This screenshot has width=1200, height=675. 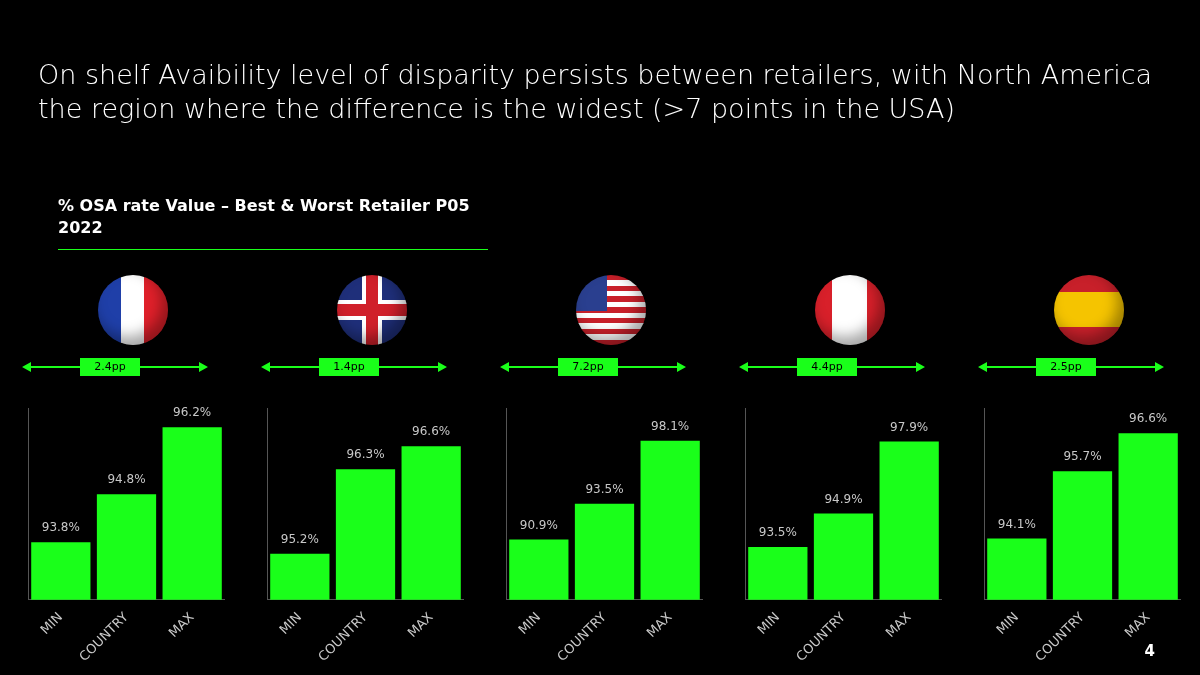 I want to click on text: 2.4pp, so click(x=110, y=367).